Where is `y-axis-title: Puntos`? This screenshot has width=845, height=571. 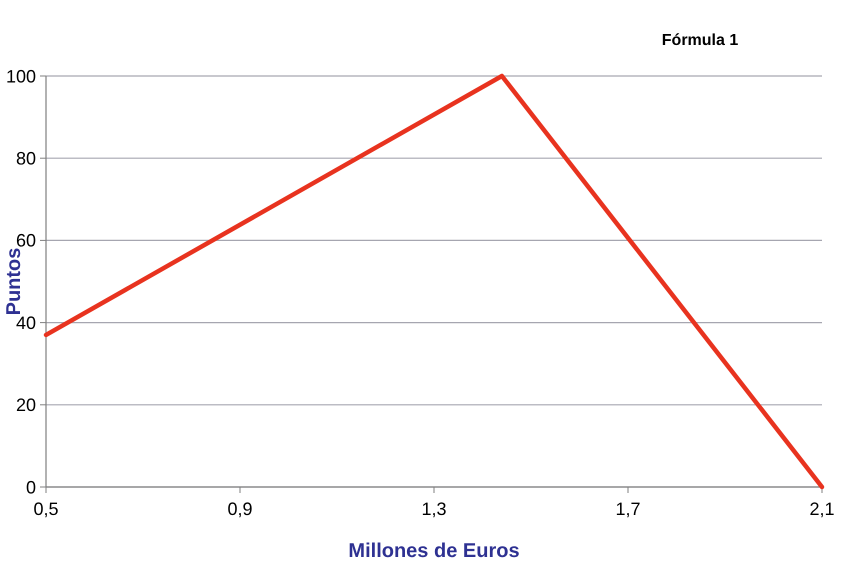 y-axis-title: Puntos is located at coordinates (14, 282).